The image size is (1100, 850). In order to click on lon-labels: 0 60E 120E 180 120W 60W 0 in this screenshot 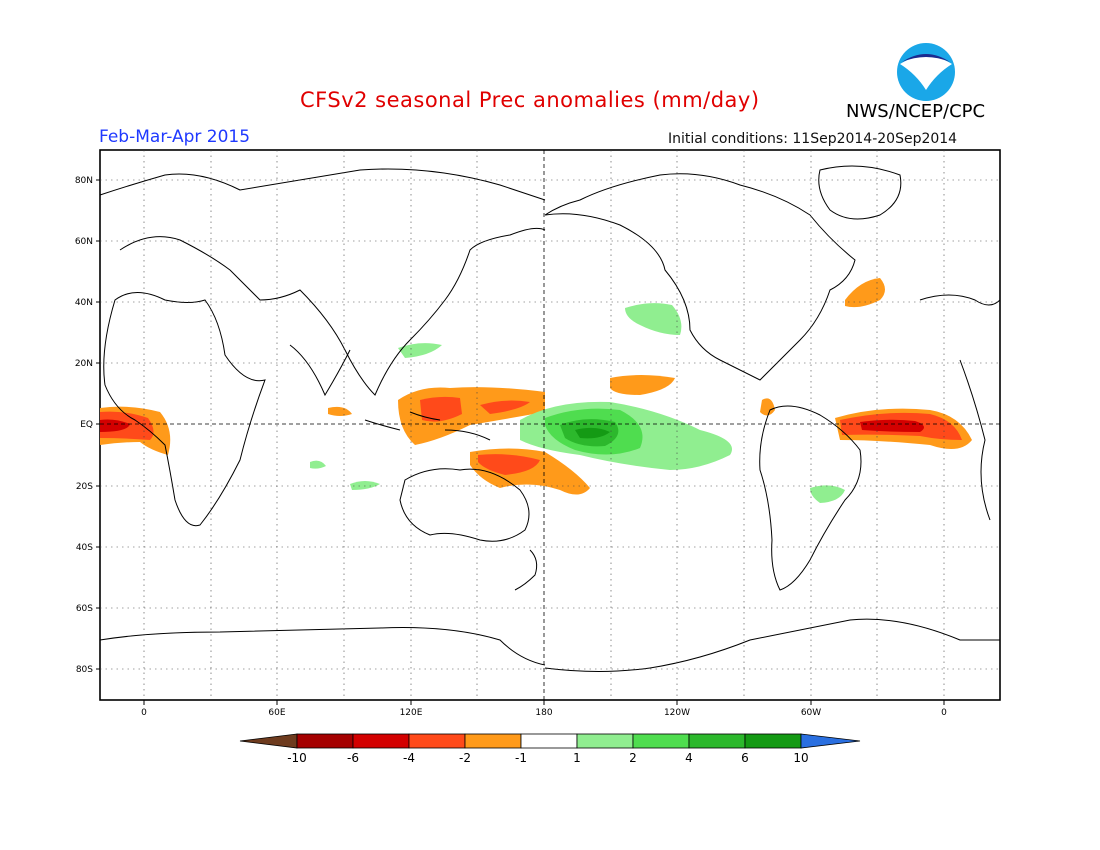, I will do `click(544, 713)`.